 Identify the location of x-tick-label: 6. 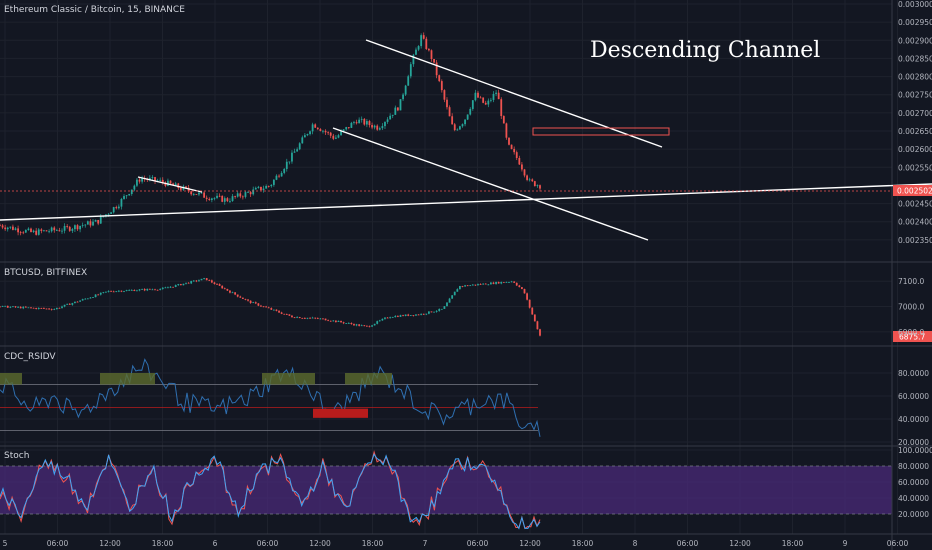
(215, 543).